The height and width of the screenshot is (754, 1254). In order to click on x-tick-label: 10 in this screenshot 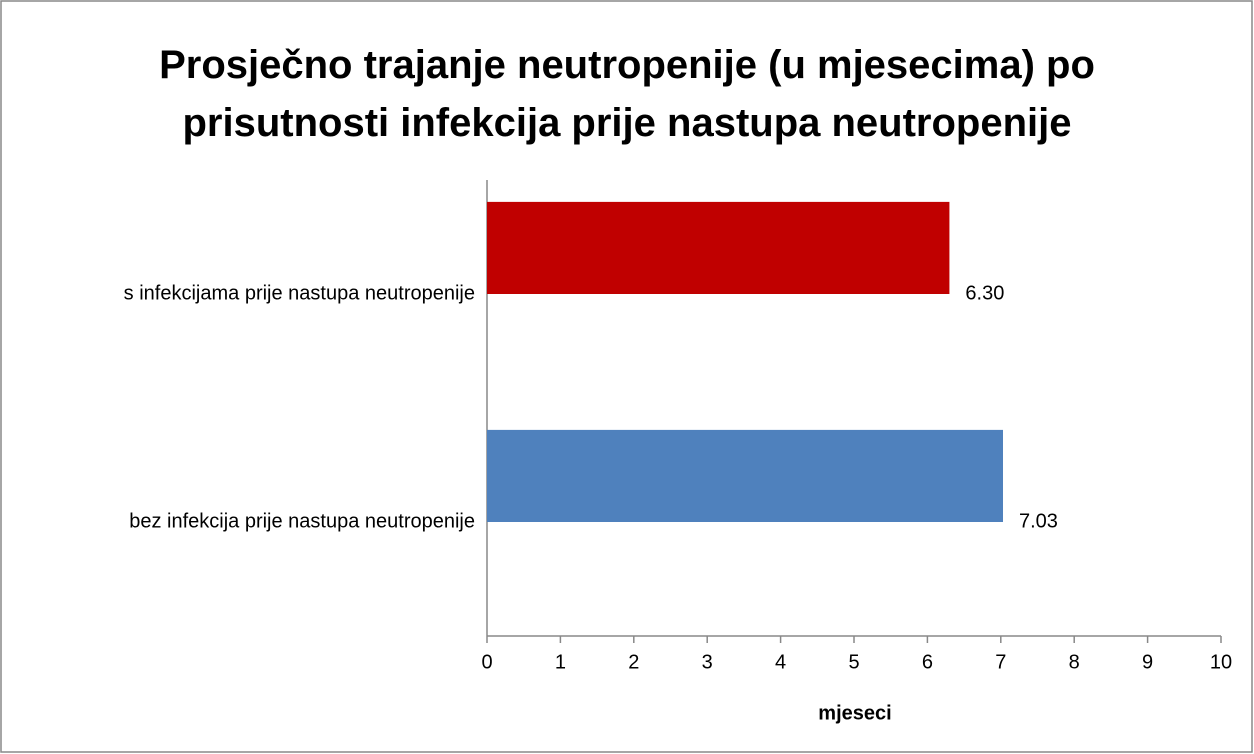, I will do `click(1221, 662)`.